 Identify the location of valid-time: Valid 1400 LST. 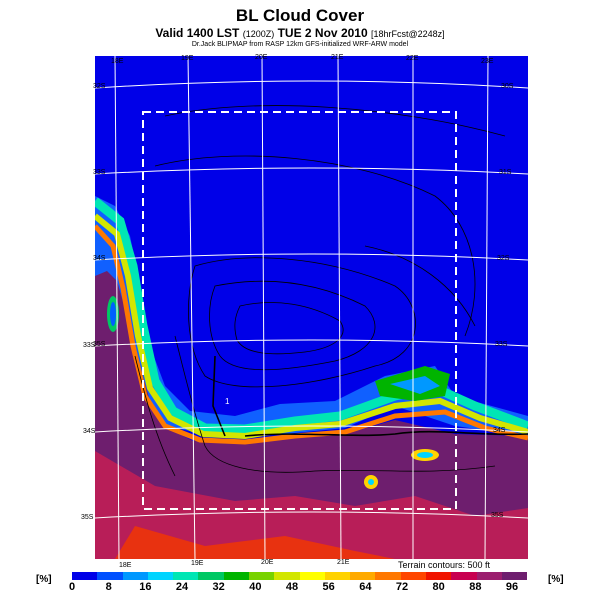
(197, 33).